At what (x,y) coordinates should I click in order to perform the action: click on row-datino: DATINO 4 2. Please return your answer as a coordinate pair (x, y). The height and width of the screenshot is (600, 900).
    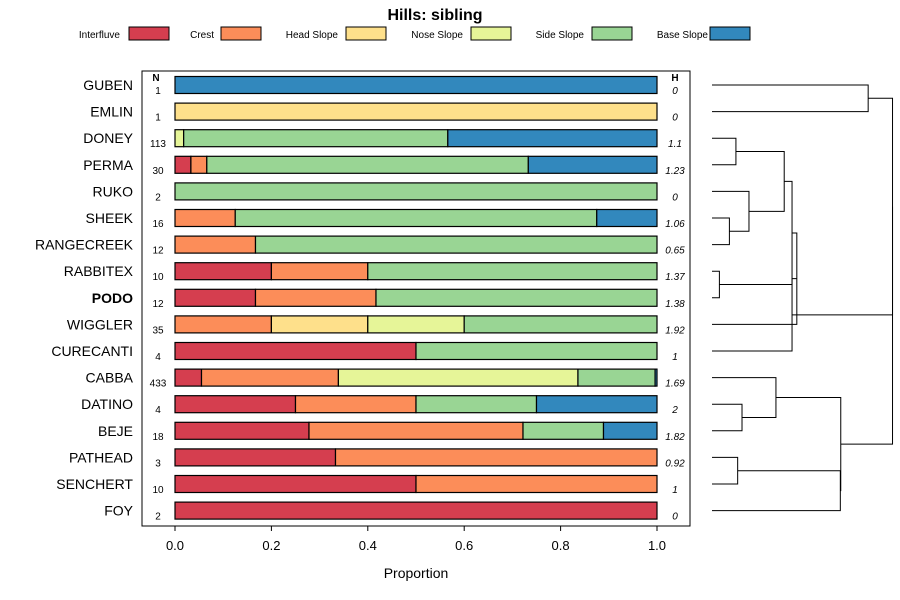
    Looking at the image, I should click on (379, 405).